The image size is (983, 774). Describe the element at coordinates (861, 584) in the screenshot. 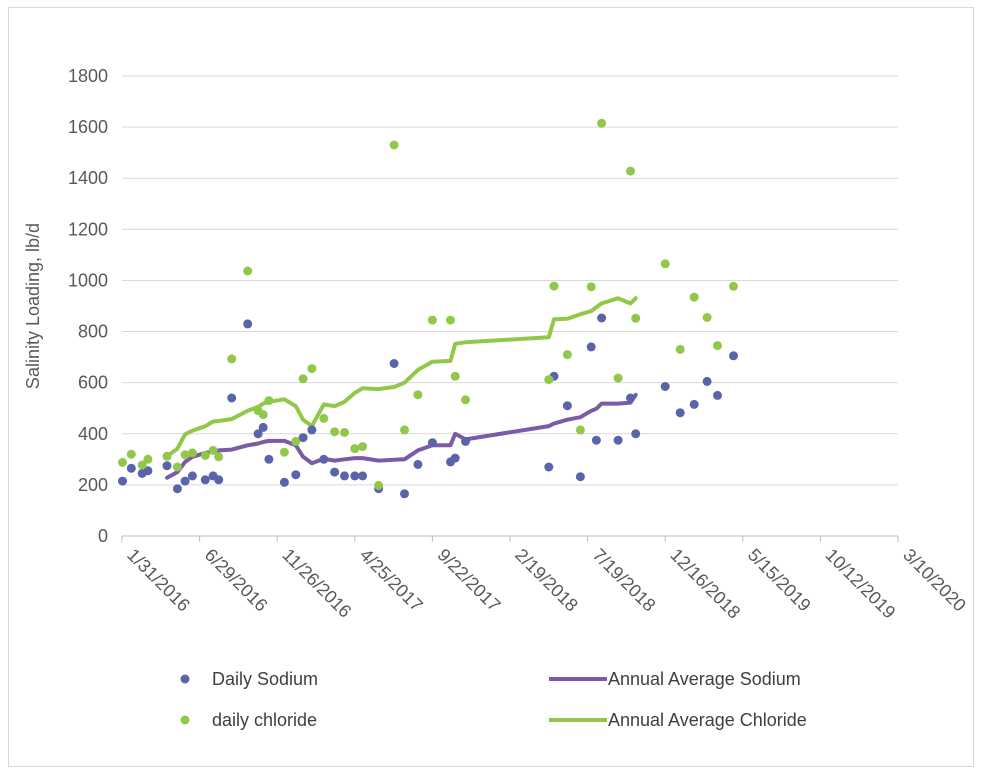

I see `x-tick-label: 10/12/2019` at that location.